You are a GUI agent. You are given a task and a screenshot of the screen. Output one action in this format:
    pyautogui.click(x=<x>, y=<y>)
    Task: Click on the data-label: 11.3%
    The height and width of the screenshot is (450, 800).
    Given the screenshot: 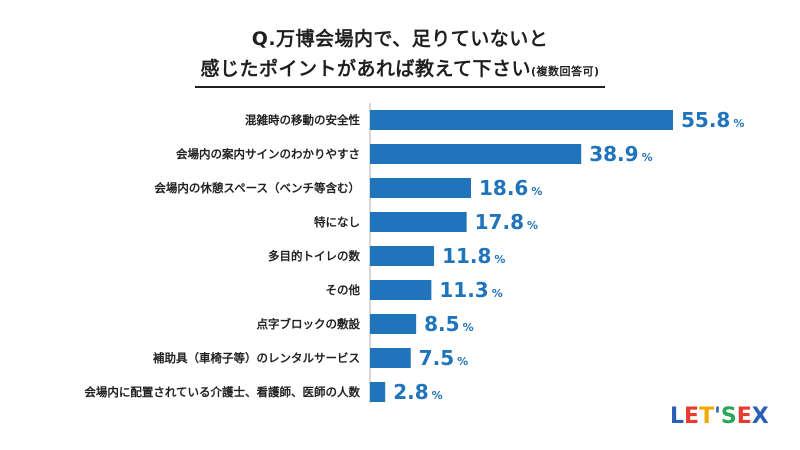 What is the action you would take?
    pyautogui.click(x=470, y=290)
    